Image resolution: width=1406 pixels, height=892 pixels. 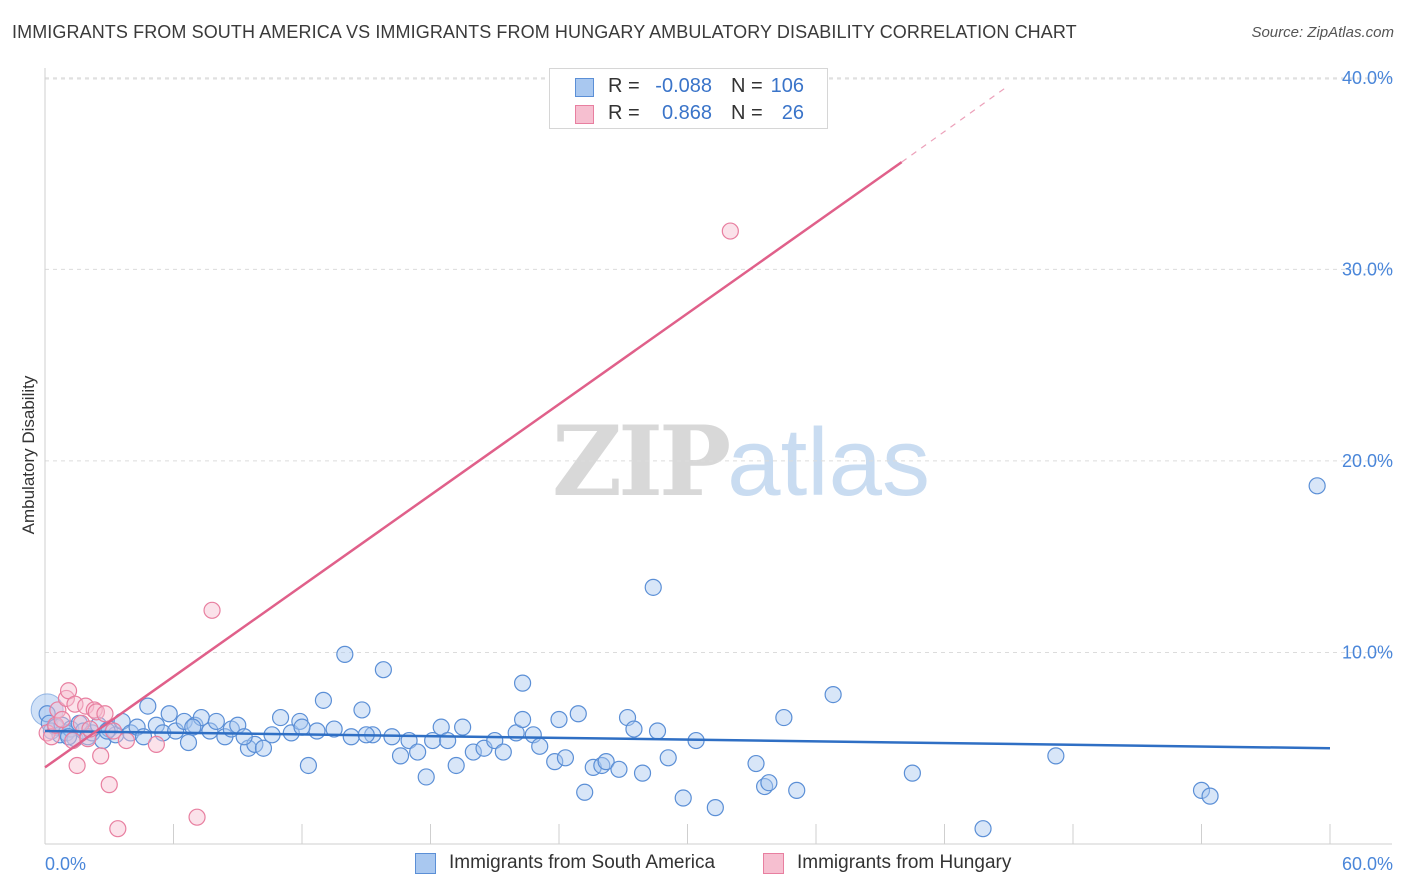 What do you see at coordinates (1367, 269) in the screenshot?
I see `y-tick-label: 30.0%` at bounding box center [1367, 269].